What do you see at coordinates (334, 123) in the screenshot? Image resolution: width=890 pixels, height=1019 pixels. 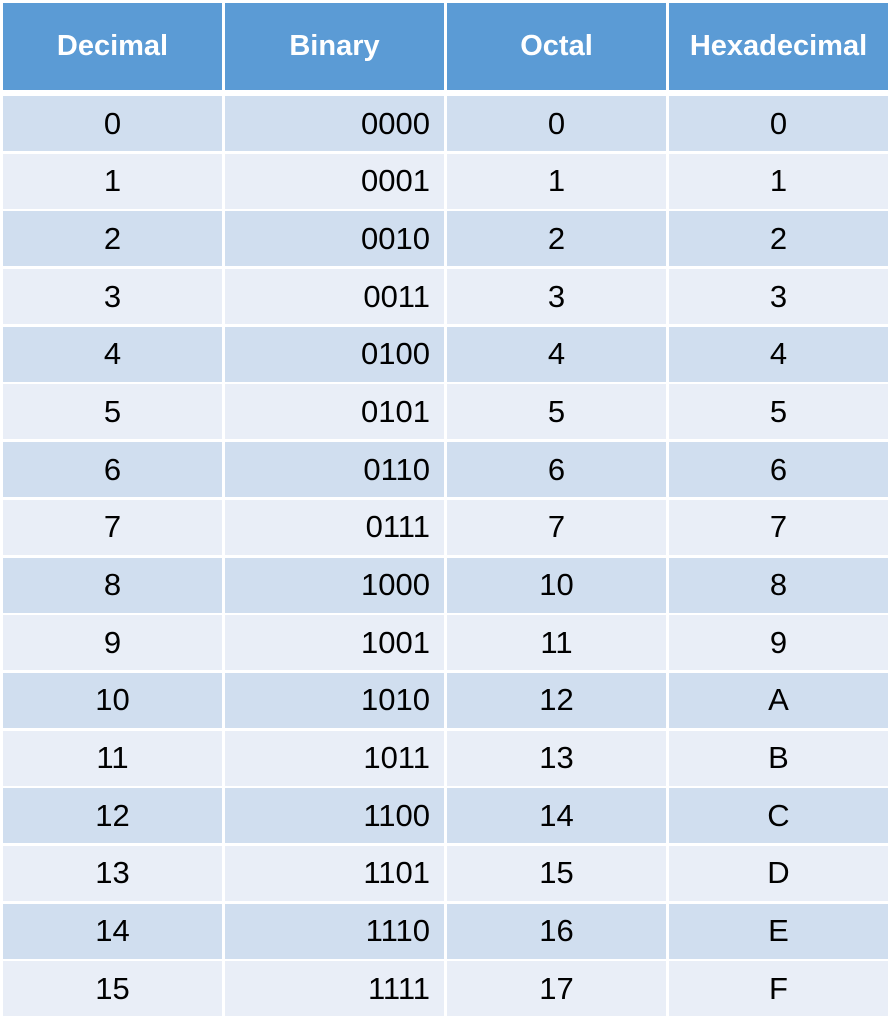 I see `table-cell-binary: 0000` at bounding box center [334, 123].